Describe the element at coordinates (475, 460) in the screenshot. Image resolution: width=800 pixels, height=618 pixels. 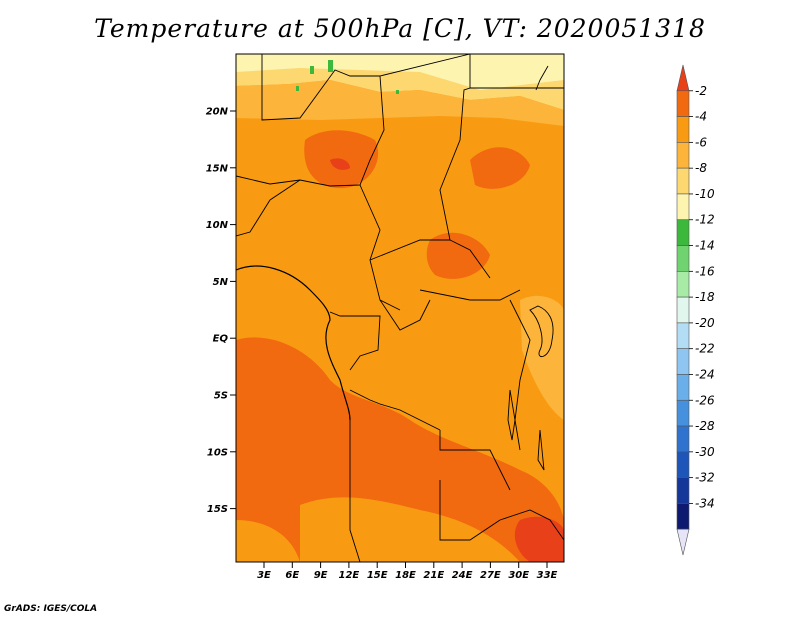
I see `border-zambia` at that location.